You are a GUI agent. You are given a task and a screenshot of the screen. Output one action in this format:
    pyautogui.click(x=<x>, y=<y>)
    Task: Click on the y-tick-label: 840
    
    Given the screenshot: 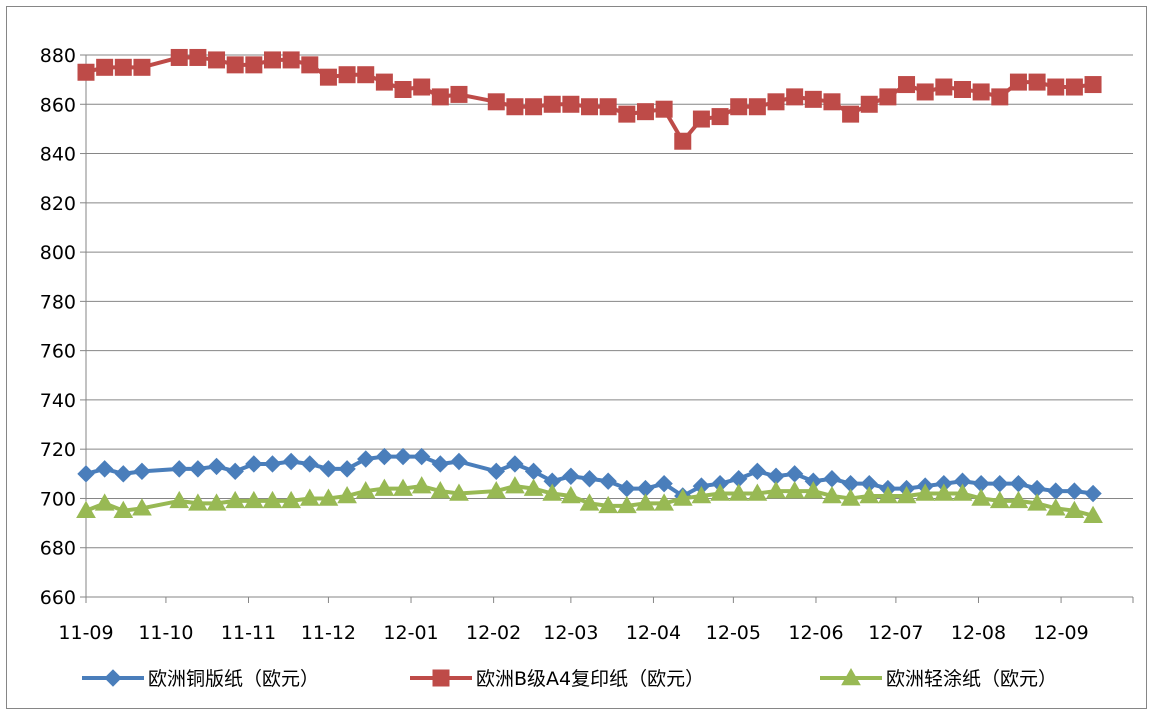 What is the action you would take?
    pyautogui.click(x=58, y=155)
    